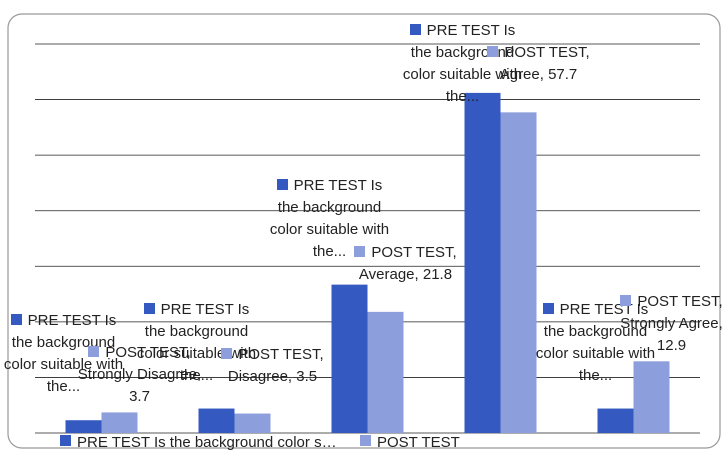 The width and height of the screenshot is (728, 457). I want to click on data-label: POST TEST, Agree, 57.7, so click(539, 64).